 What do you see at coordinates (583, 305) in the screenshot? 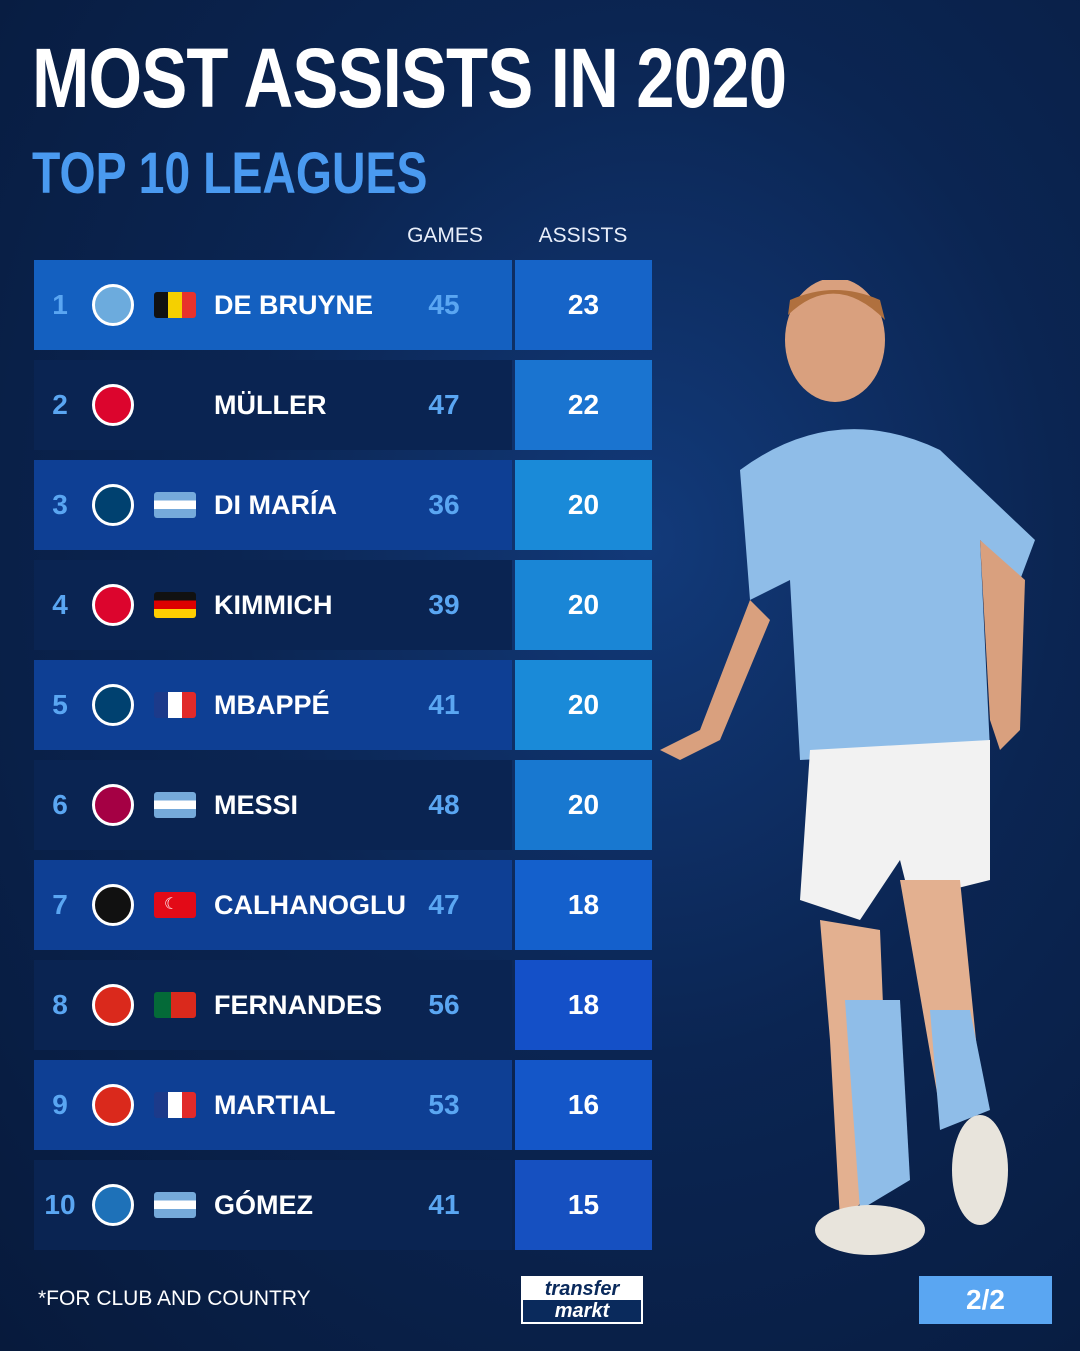
I see `assists-value: 23` at bounding box center [583, 305].